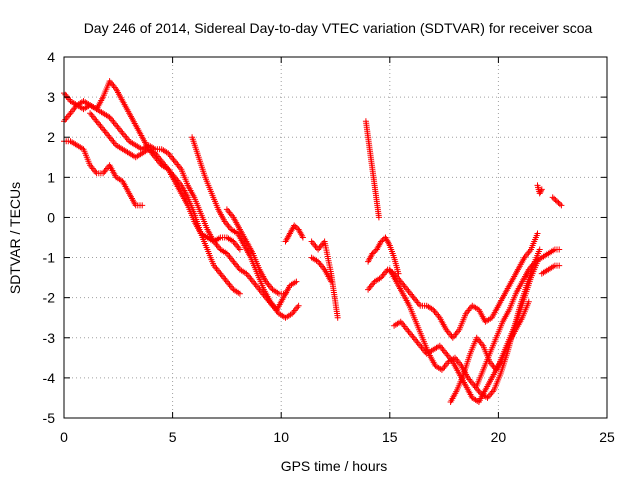 The image size is (640, 485). I want to click on y-tick-label: -4, so click(49, 378).